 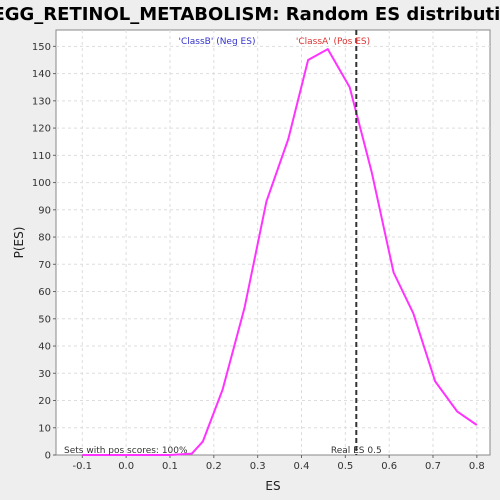 What do you see at coordinates (433, 466) in the screenshot?
I see `x-tick-label: 0.7` at bounding box center [433, 466].